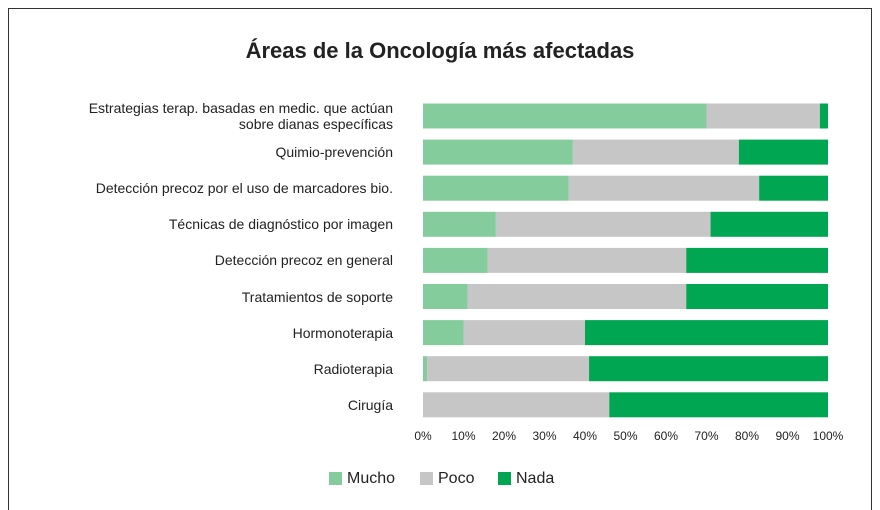 Image resolution: width=880 pixels, height=510 pixels. Describe the element at coordinates (317, 296) in the screenshot. I see `y-tick-label: Tratamientos de soporte` at that location.